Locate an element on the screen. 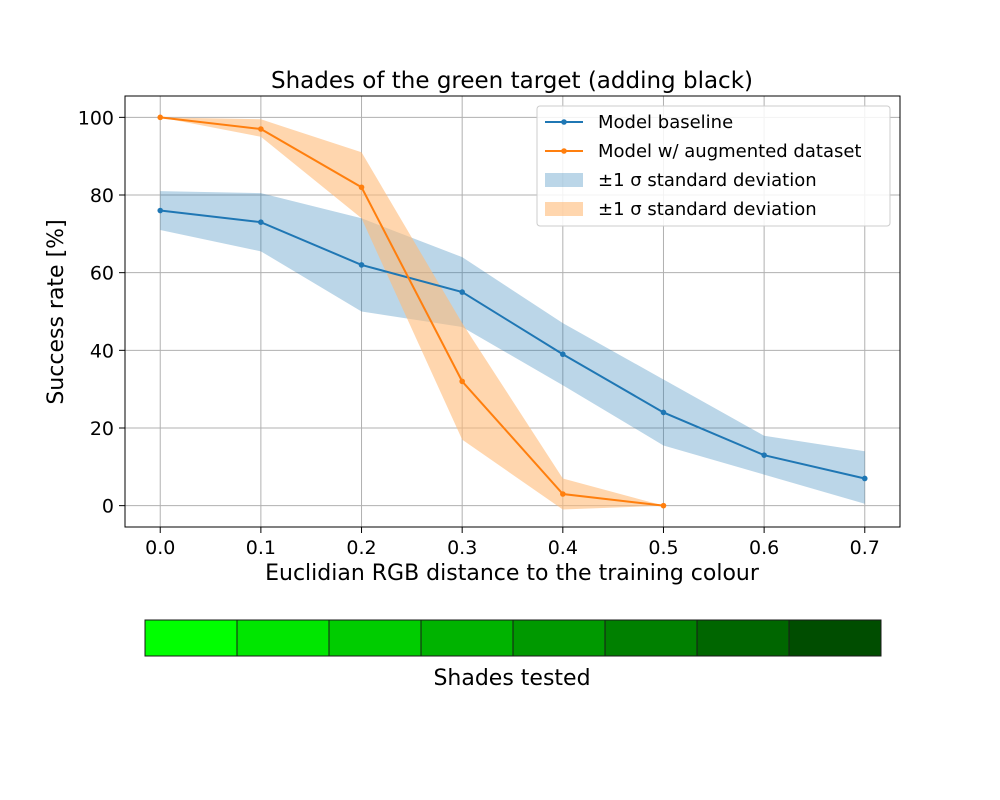 The image size is (1000, 800). y-tick-label: 80 is located at coordinates (102, 196).